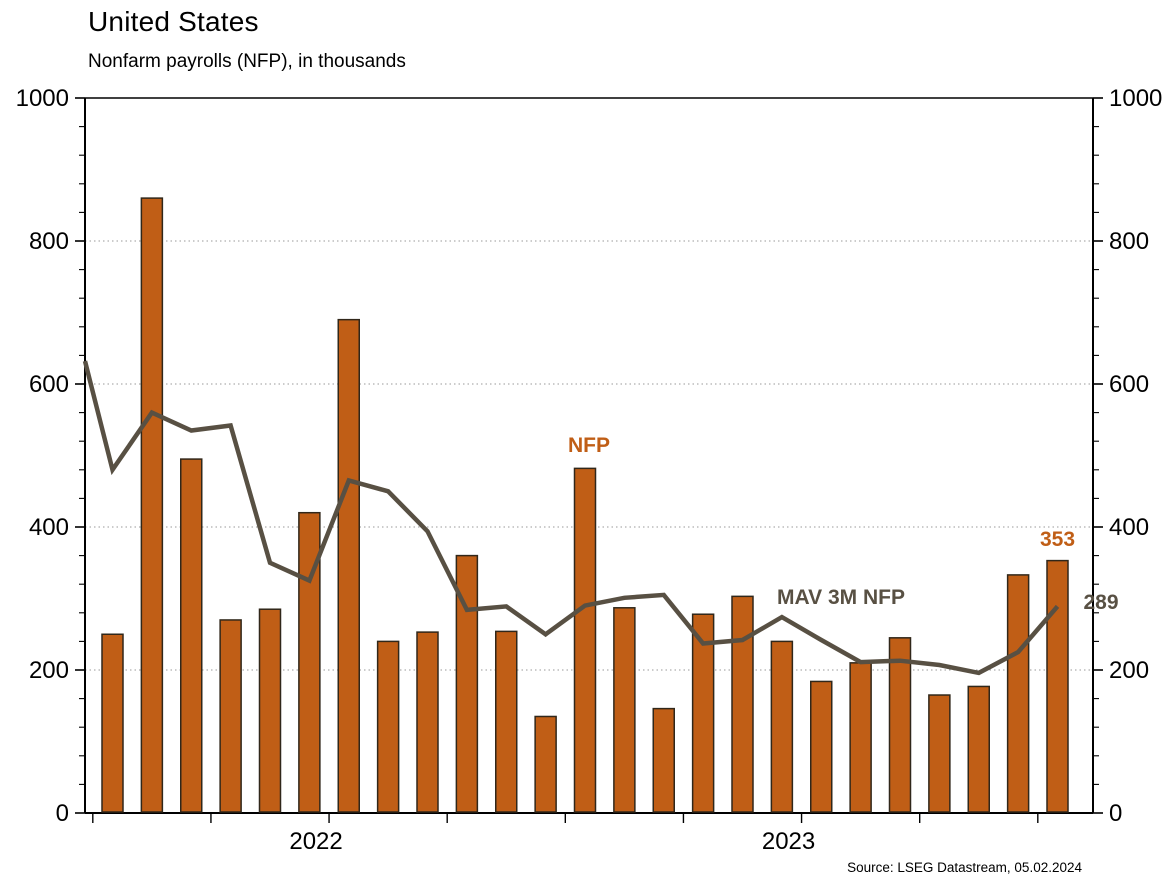  What do you see at coordinates (173, 21) in the screenshot?
I see `chart-title: United States` at bounding box center [173, 21].